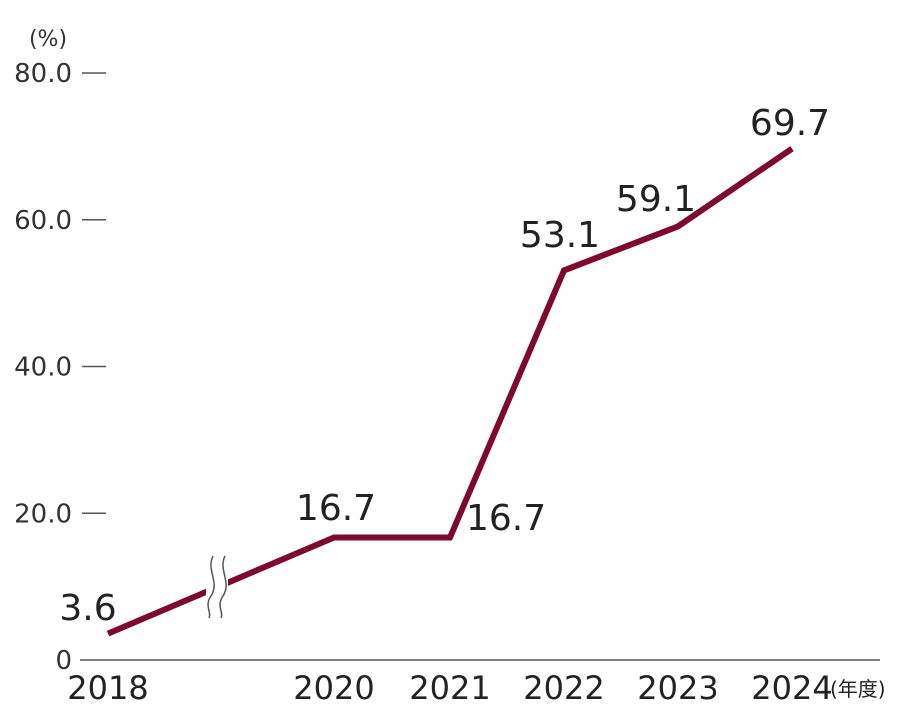 The height and width of the screenshot is (711, 901). What do you see at coordinates (43, 221) in the screenshot?
I see `y-tick-label: 60.0` at bounding box center [43, 221].